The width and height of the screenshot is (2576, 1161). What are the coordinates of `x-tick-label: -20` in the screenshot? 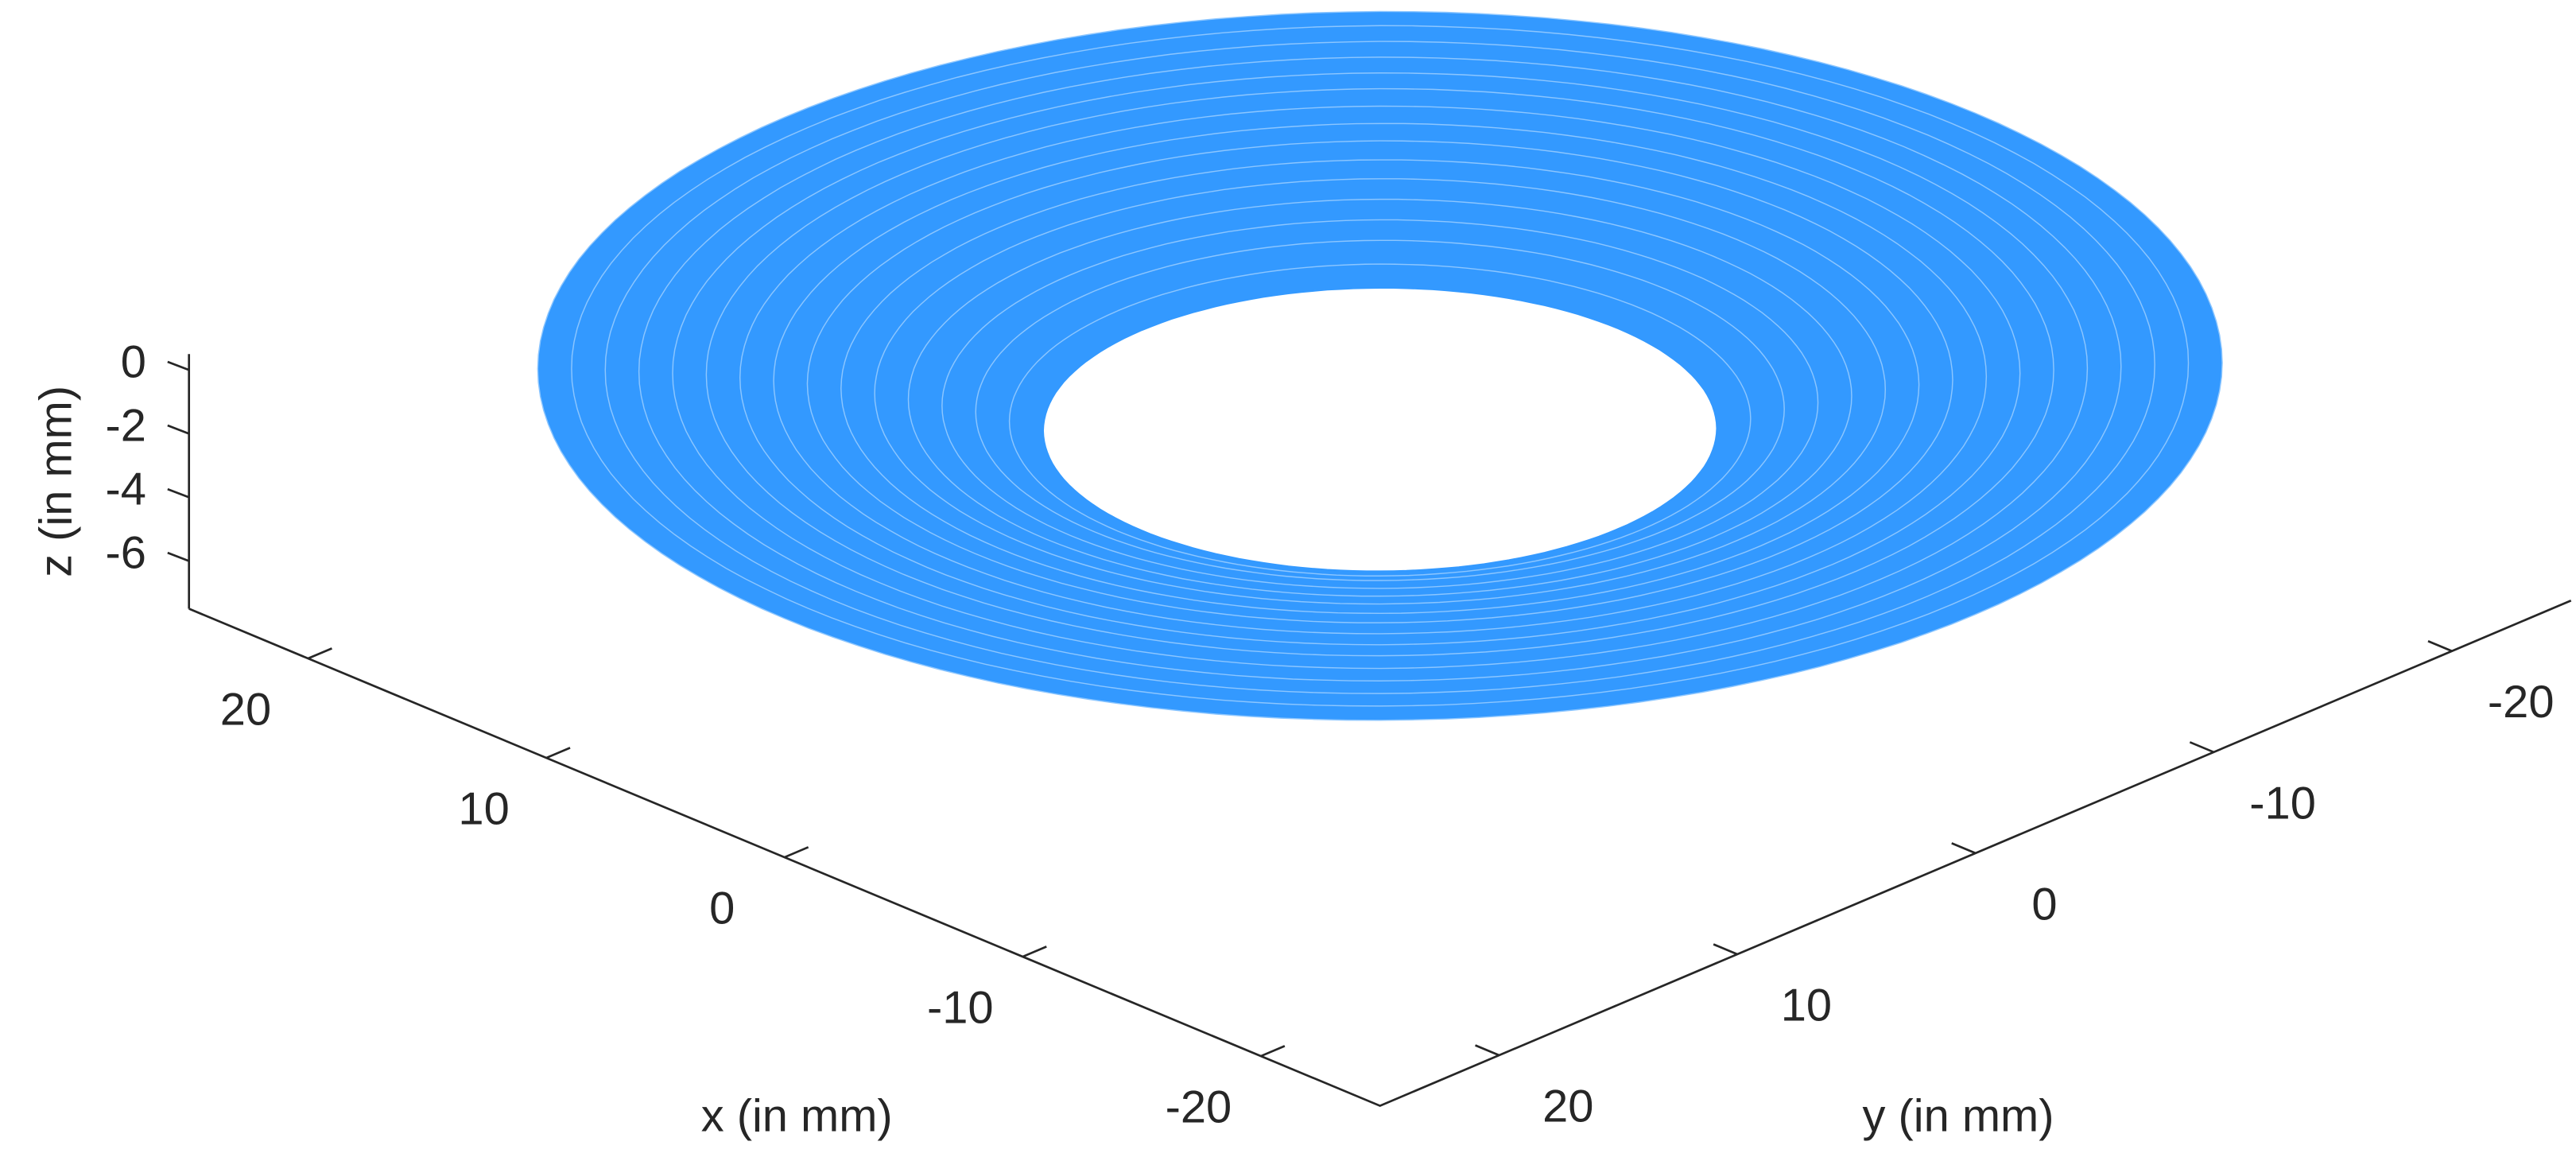 It's located at (1199, 1107).